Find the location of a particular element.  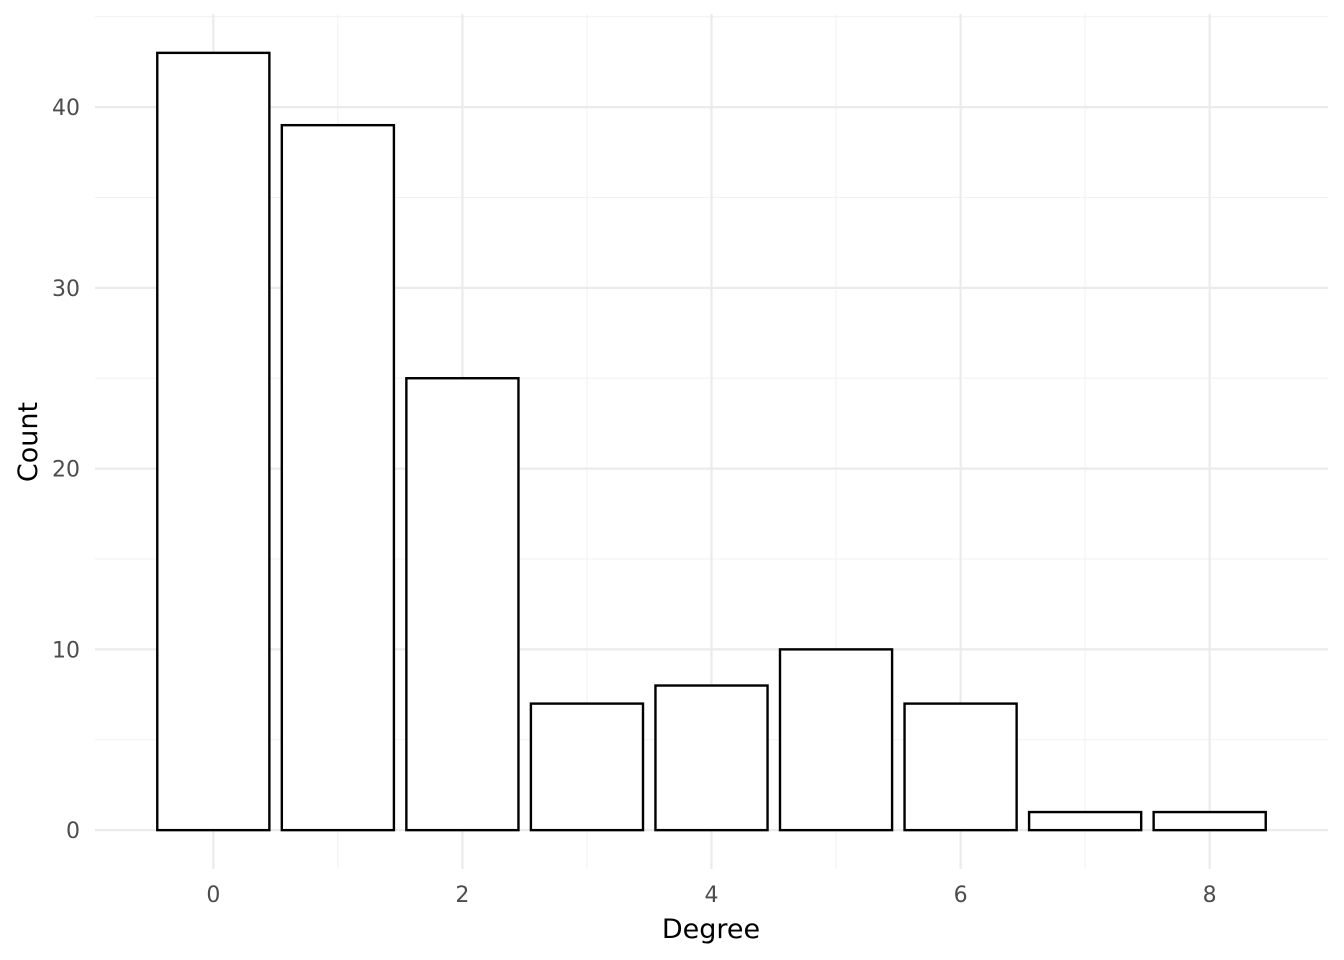

x-tick-label: 4 is located at coordinates (712, 895).